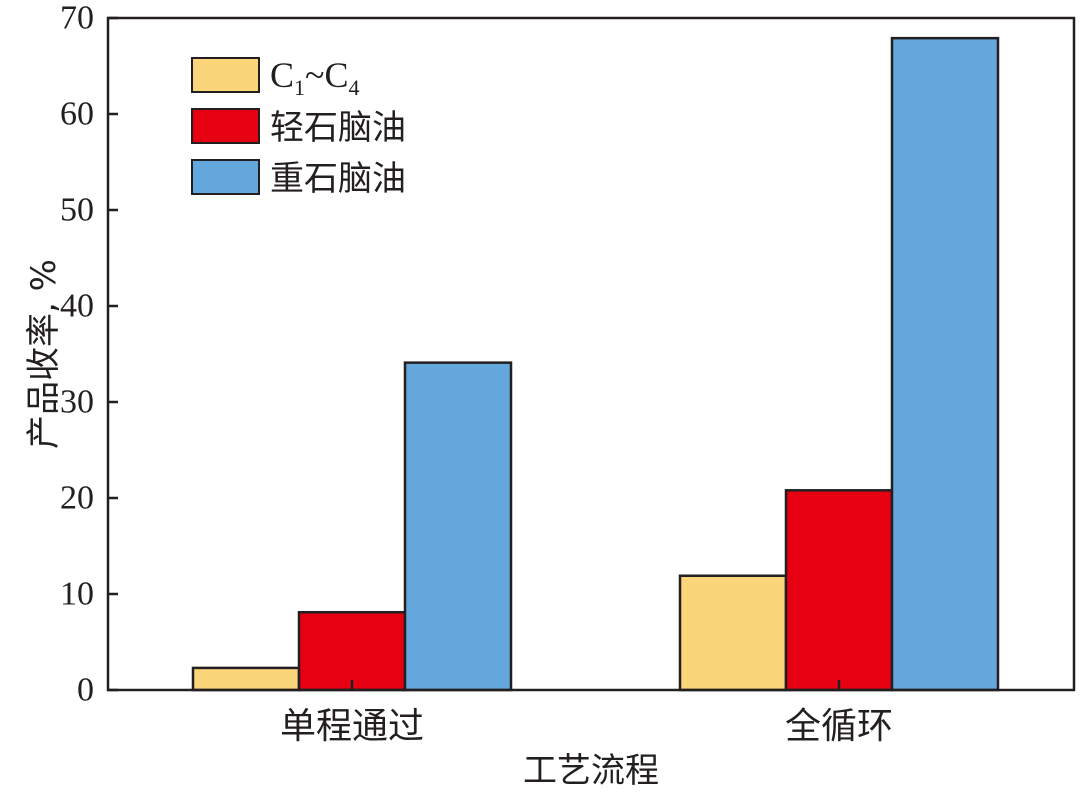 The height and width of the screenshot is (804, 1080). Describe the element at coordinates (338, 128) in the screenshot. I see `legend-label-light-naphtha: 轻石脑油` at that location.